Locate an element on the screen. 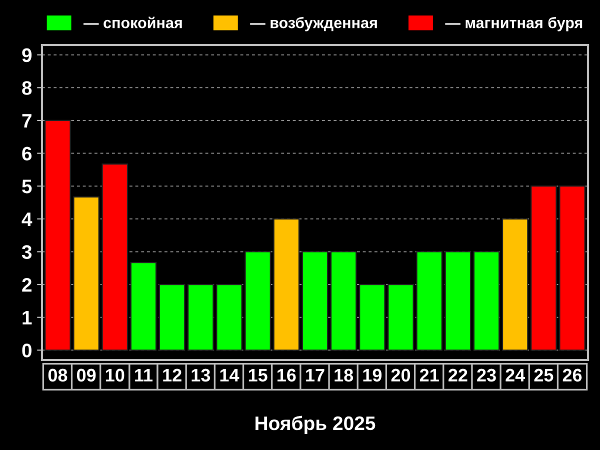 The width and height of the screenshot is (600, 450). x-tick-label: 16 is located at coordinates (287, 375).